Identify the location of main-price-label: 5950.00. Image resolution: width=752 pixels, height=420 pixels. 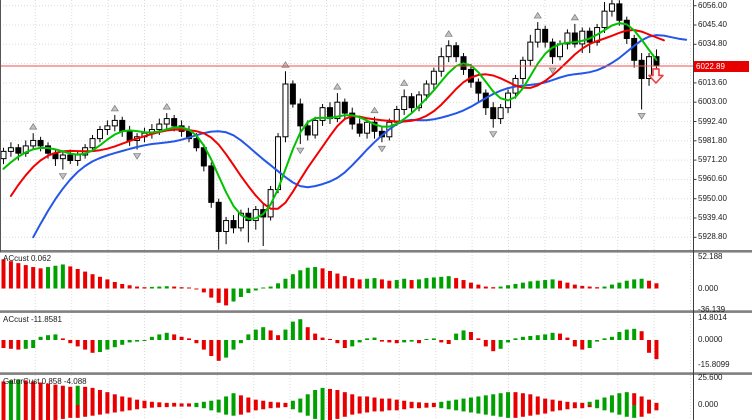
(712, 198).